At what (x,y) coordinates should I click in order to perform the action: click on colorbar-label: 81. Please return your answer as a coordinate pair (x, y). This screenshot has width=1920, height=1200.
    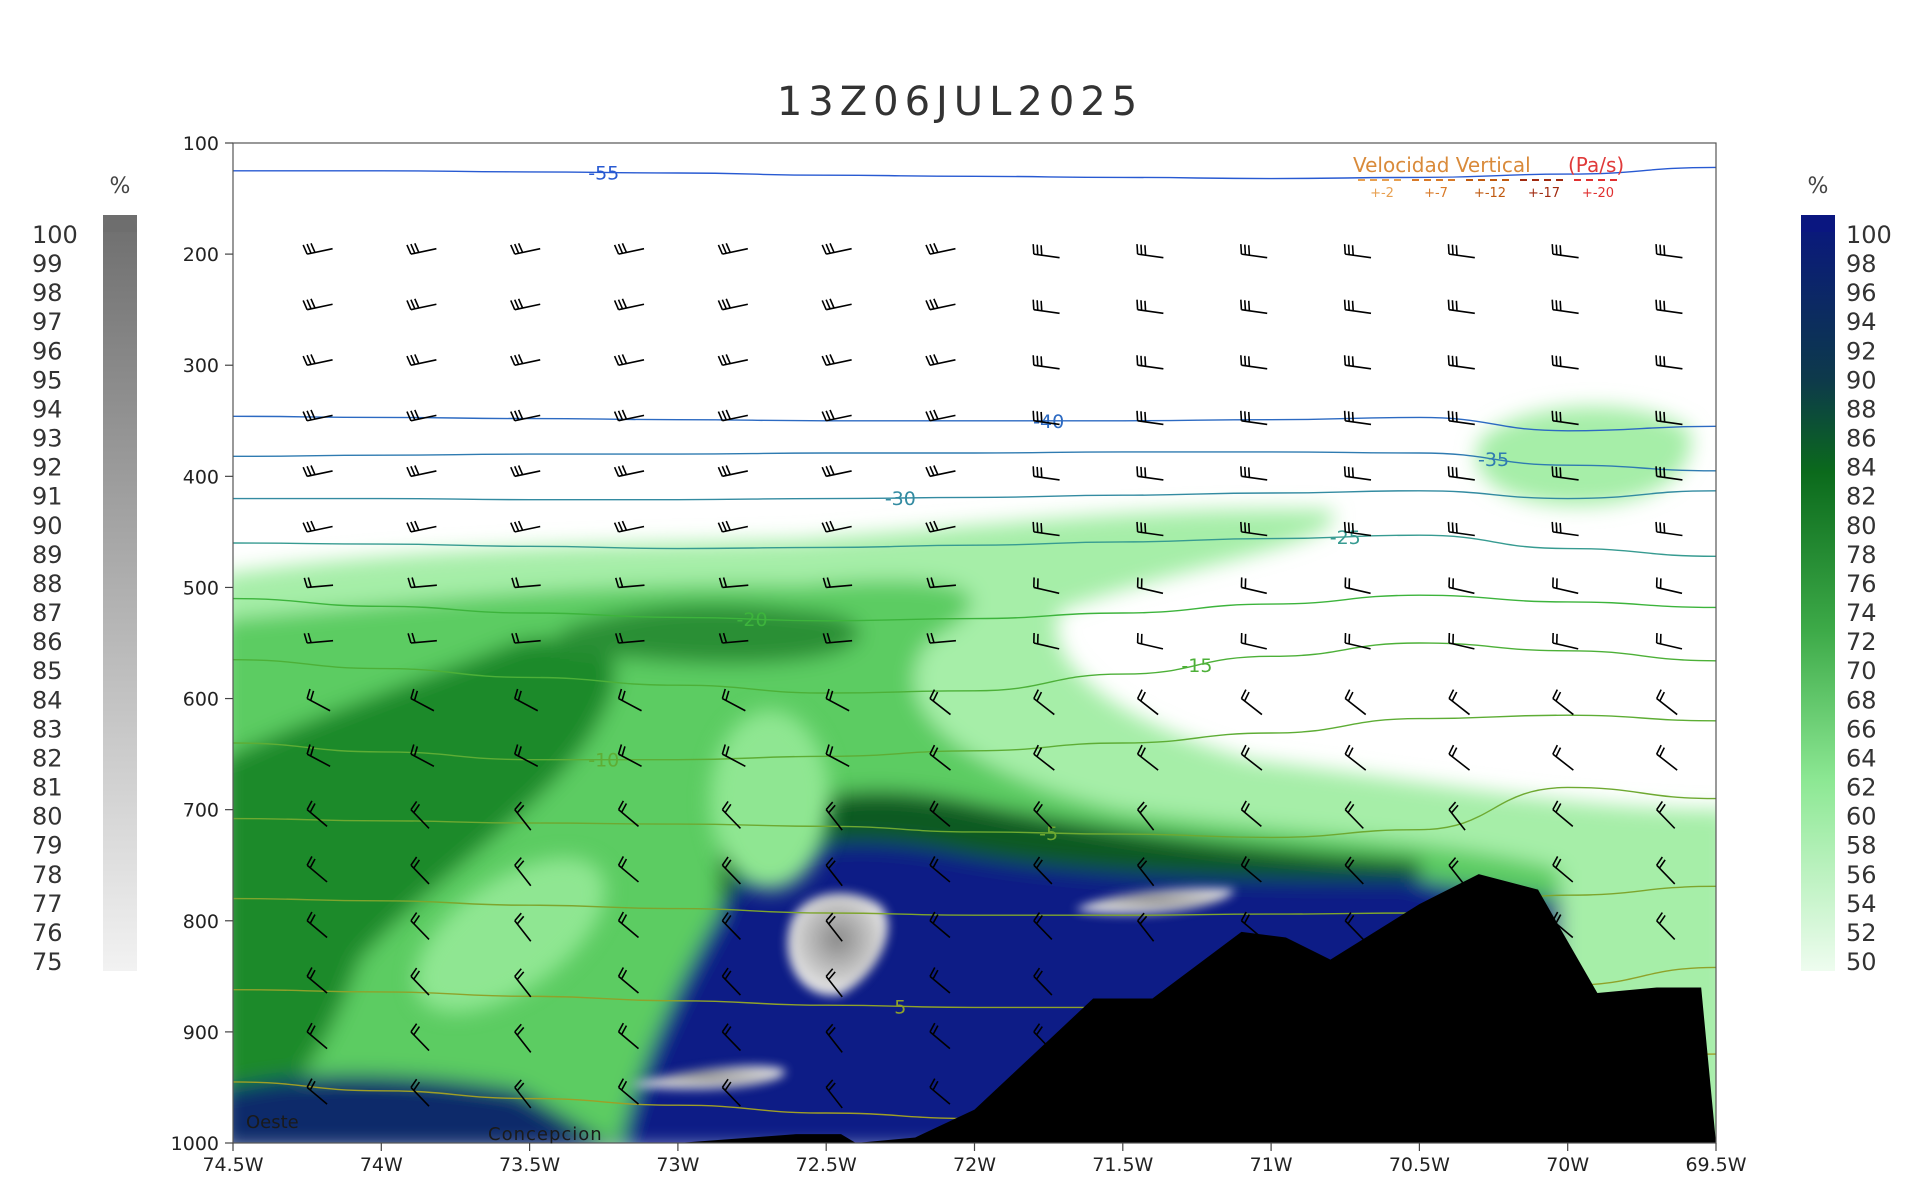
    Looking at the image, I should click on (47, 788).